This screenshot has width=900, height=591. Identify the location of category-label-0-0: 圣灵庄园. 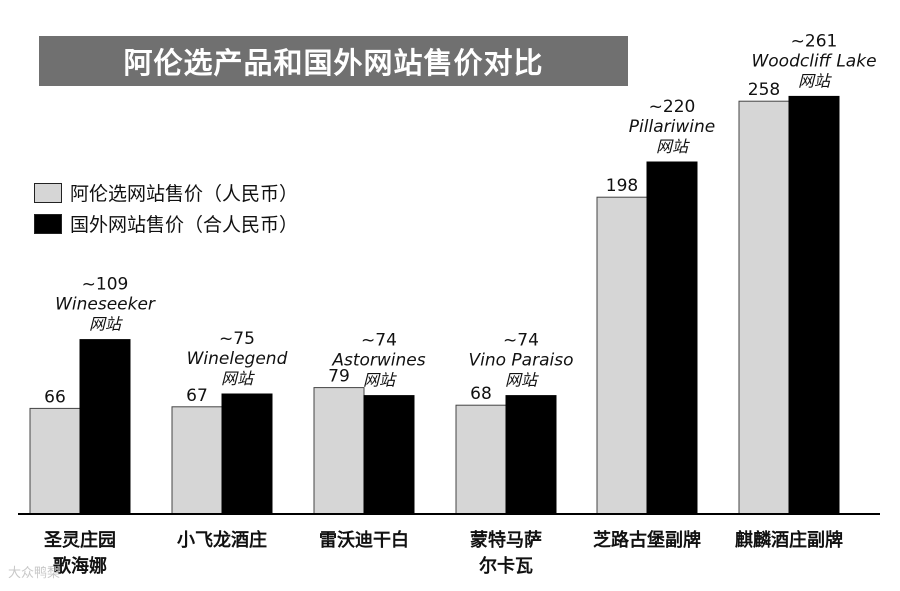
(79, 540).